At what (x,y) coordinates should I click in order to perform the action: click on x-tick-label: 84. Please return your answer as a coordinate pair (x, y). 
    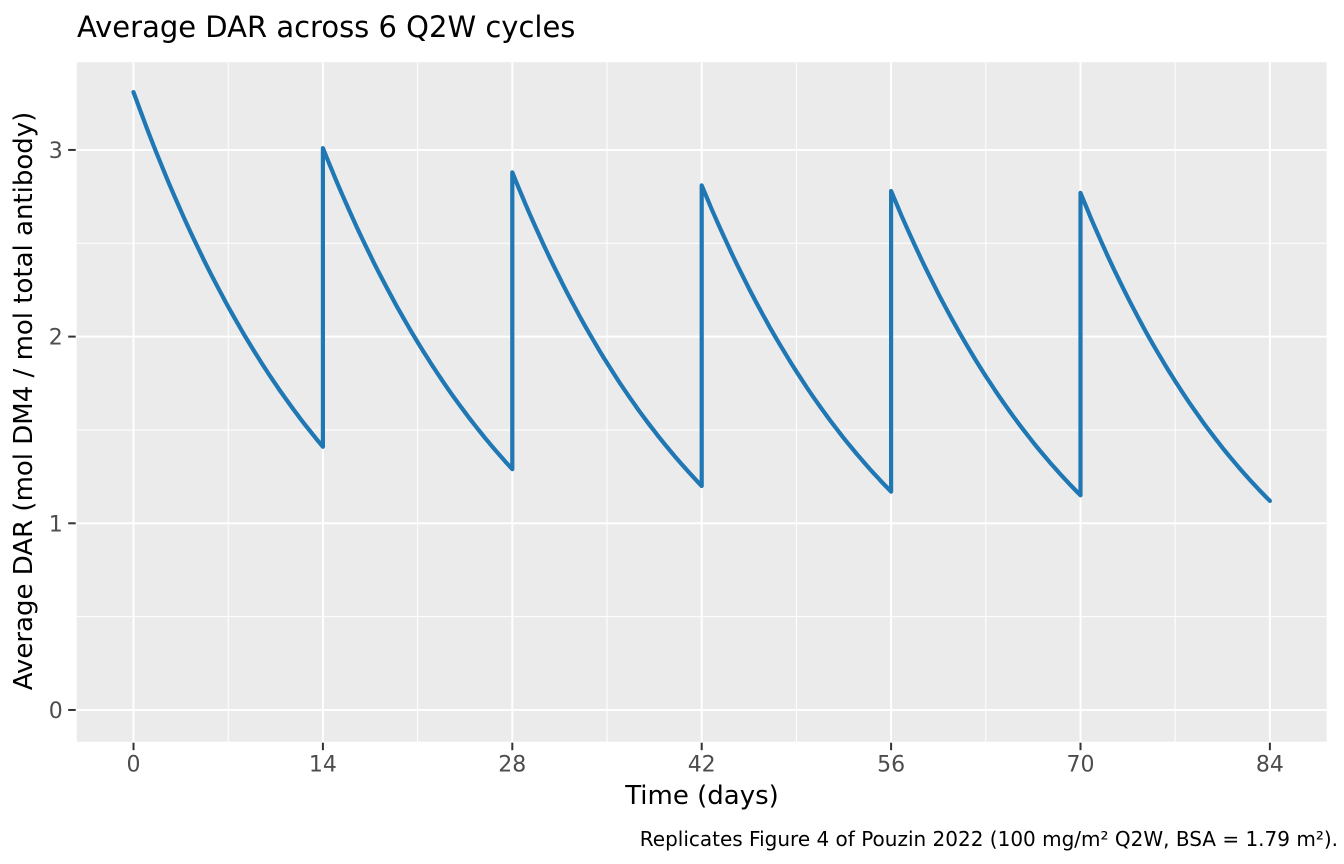
    Looking at the image, I should click on (1270, 765).